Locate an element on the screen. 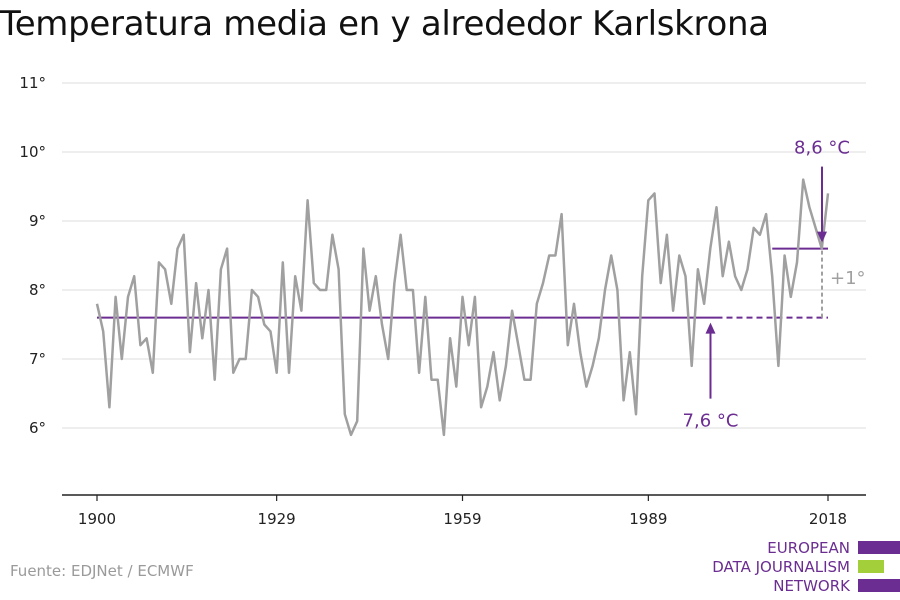 The height and width of the screenshot is (600, 900). logo-line-1: EUROPEAN is located at coordinates (808, 548).